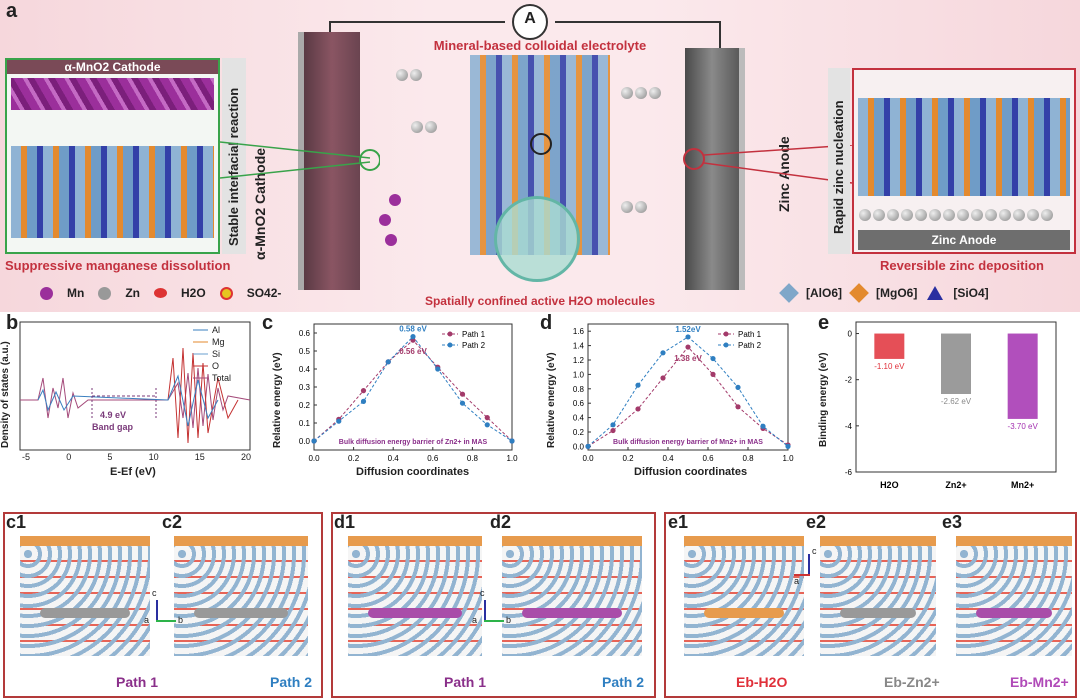 Image resolution: width=1080 pixels, height=700 pixels. Describe the element at coordinates (110, 457) in the screenshot. I see `xtick: 5` at that location.